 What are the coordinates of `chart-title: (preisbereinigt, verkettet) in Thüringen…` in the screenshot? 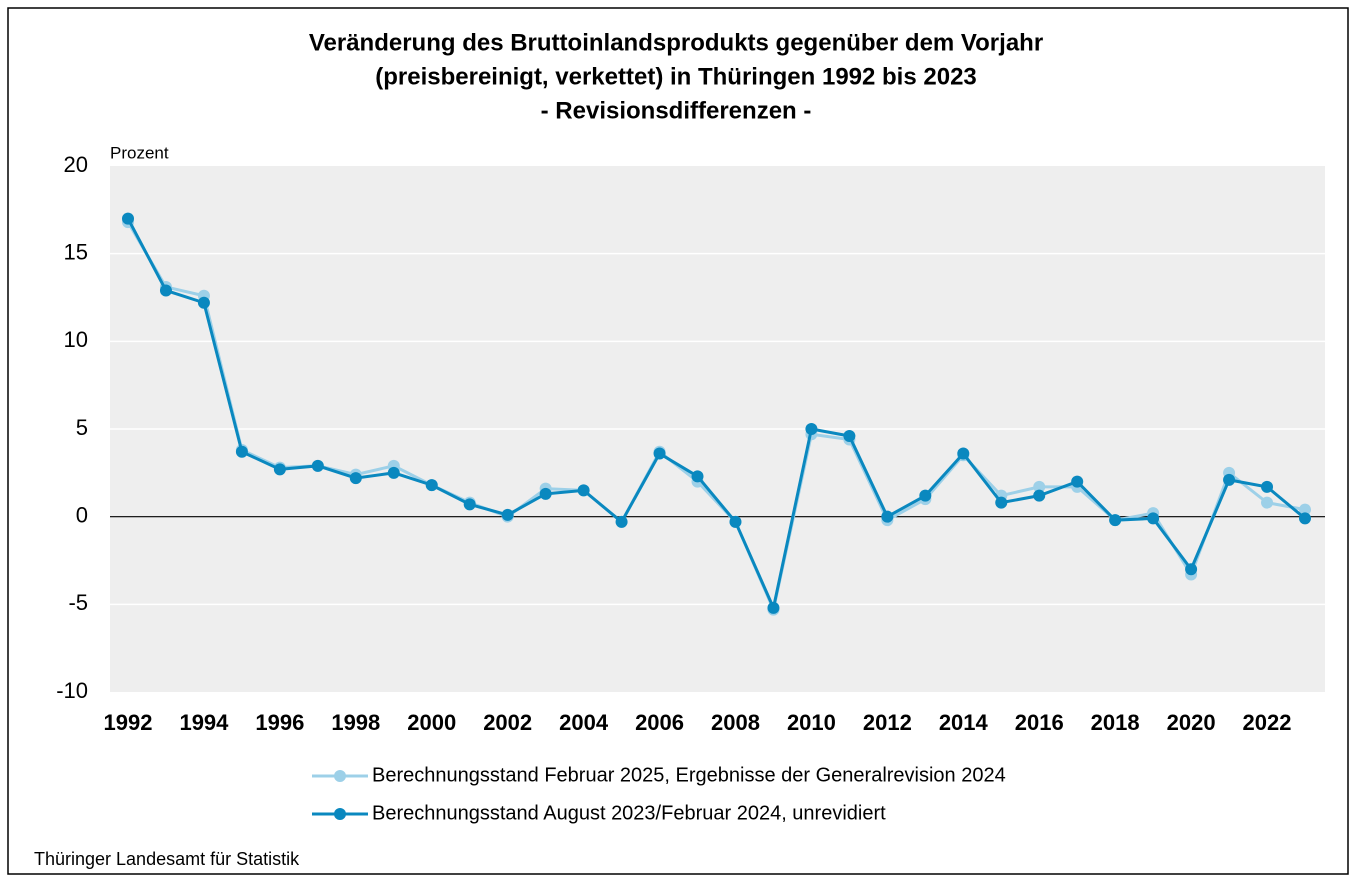 It's located at (676, 76).